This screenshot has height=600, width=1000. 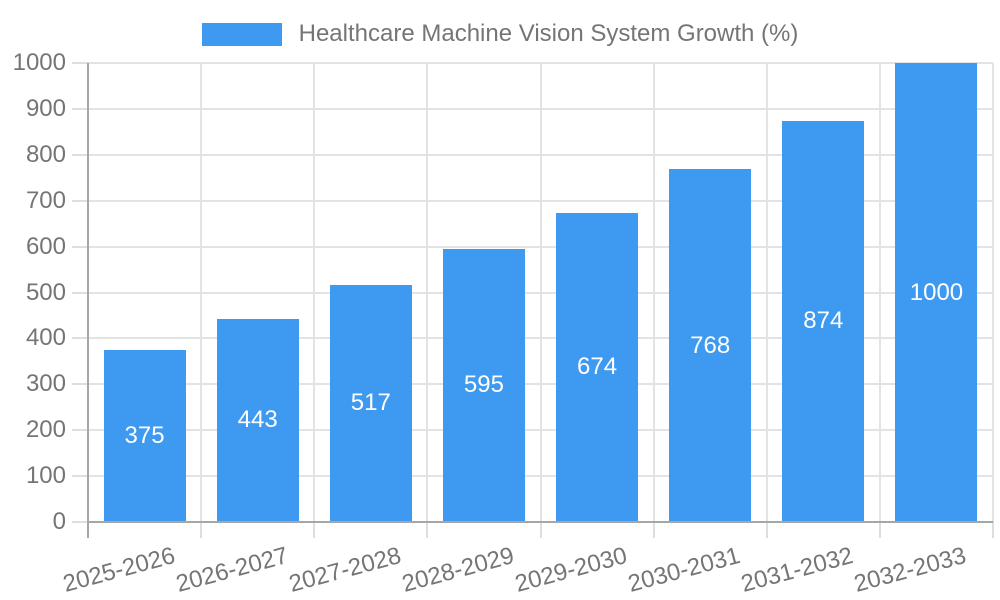 What do you see at coordinates (88, 300) in the screenshot?
I see `y-axis-line` at bounding box center [88, 300].